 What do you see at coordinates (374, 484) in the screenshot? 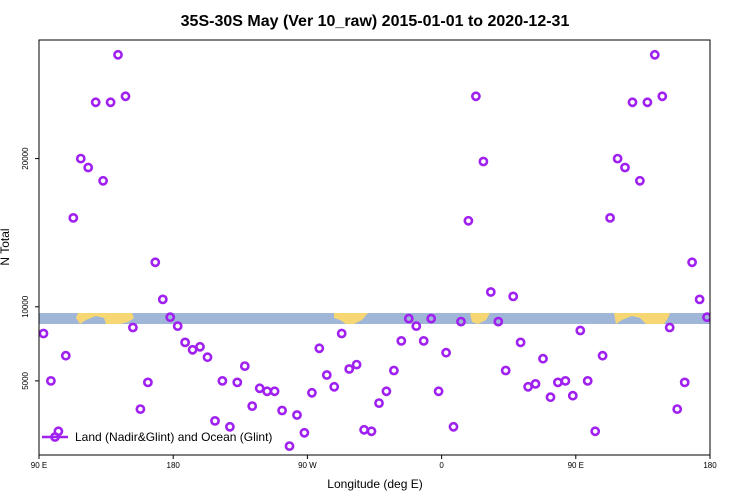
I see `x-axis-label: Longitude (deg E)` at bounding box center [374, 484].